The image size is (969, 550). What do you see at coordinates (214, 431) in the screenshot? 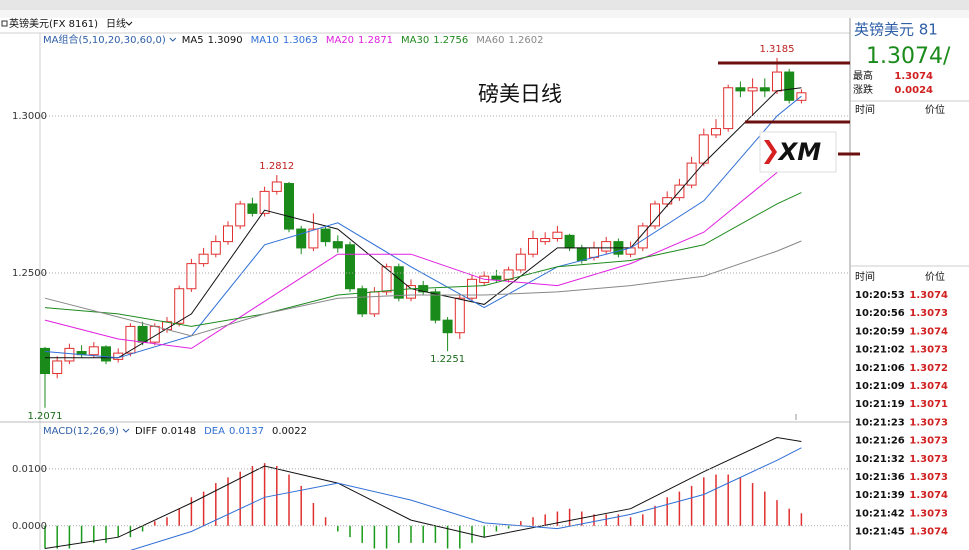
I see `legend-name: DEA` at bounding box center [214, 431].